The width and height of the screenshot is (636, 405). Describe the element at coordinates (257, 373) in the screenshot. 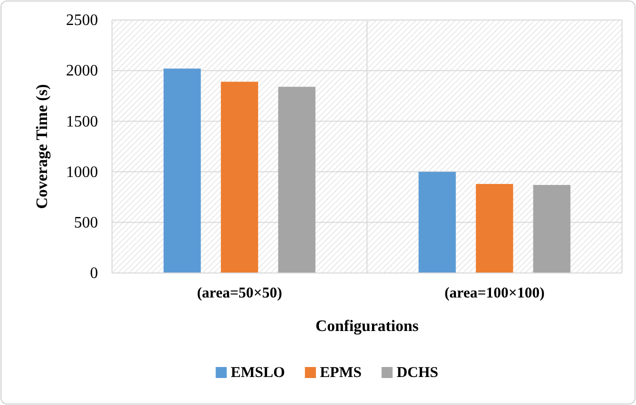

I see `legend-label: EMSLO` at that location.